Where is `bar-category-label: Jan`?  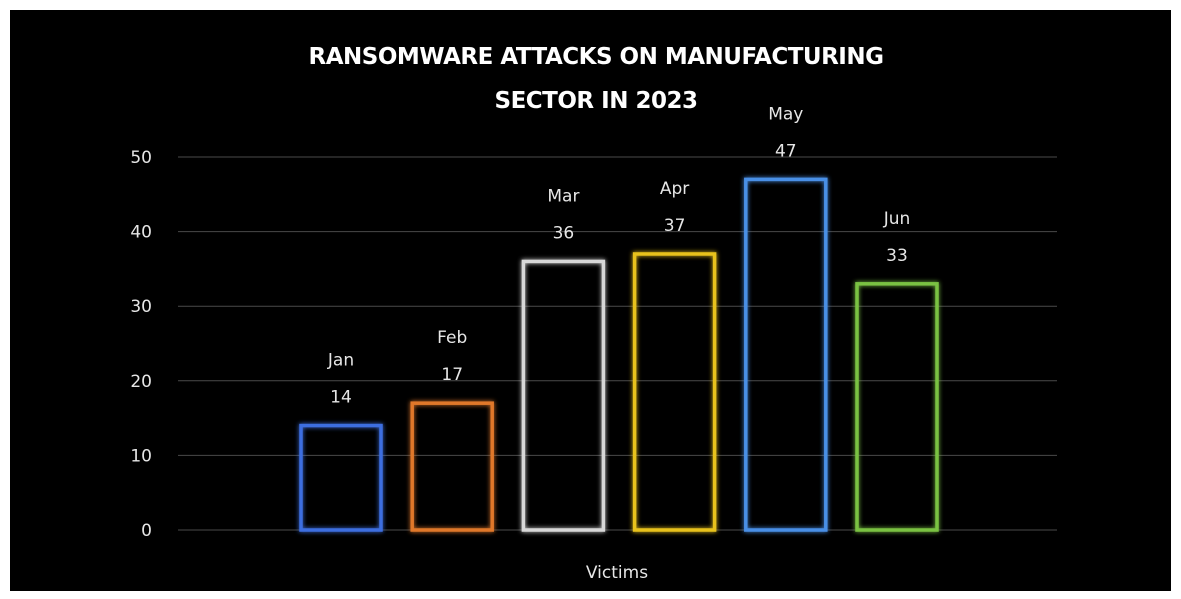
bar-category-label: Jan is located at coordinates (340, 361).